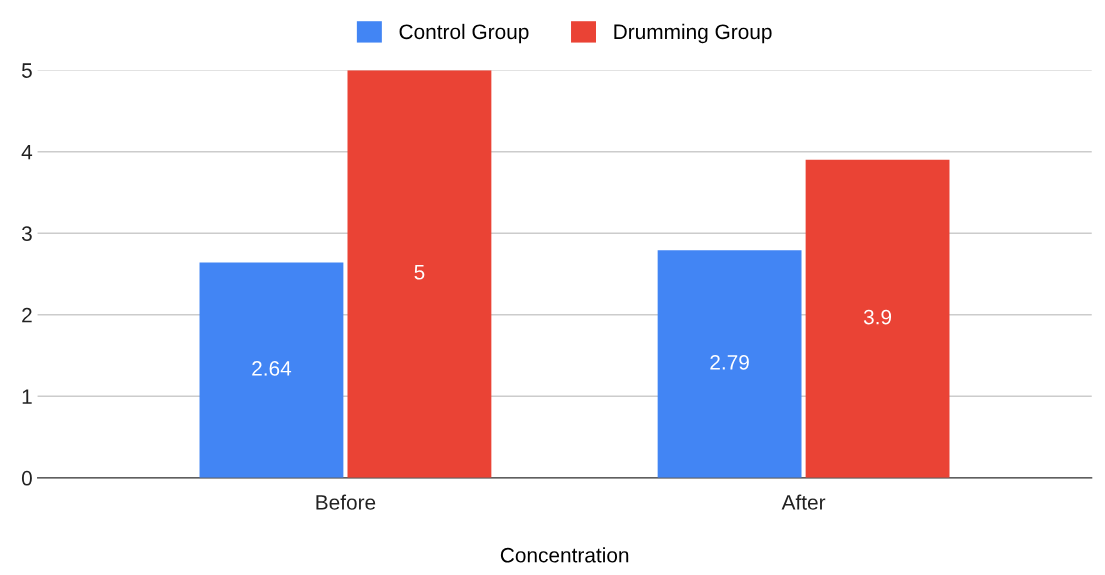  What do you see at coordinates (26, 70) in the screenshot?
I see `y-tick-label: 5` at bounding box center [26, 70].